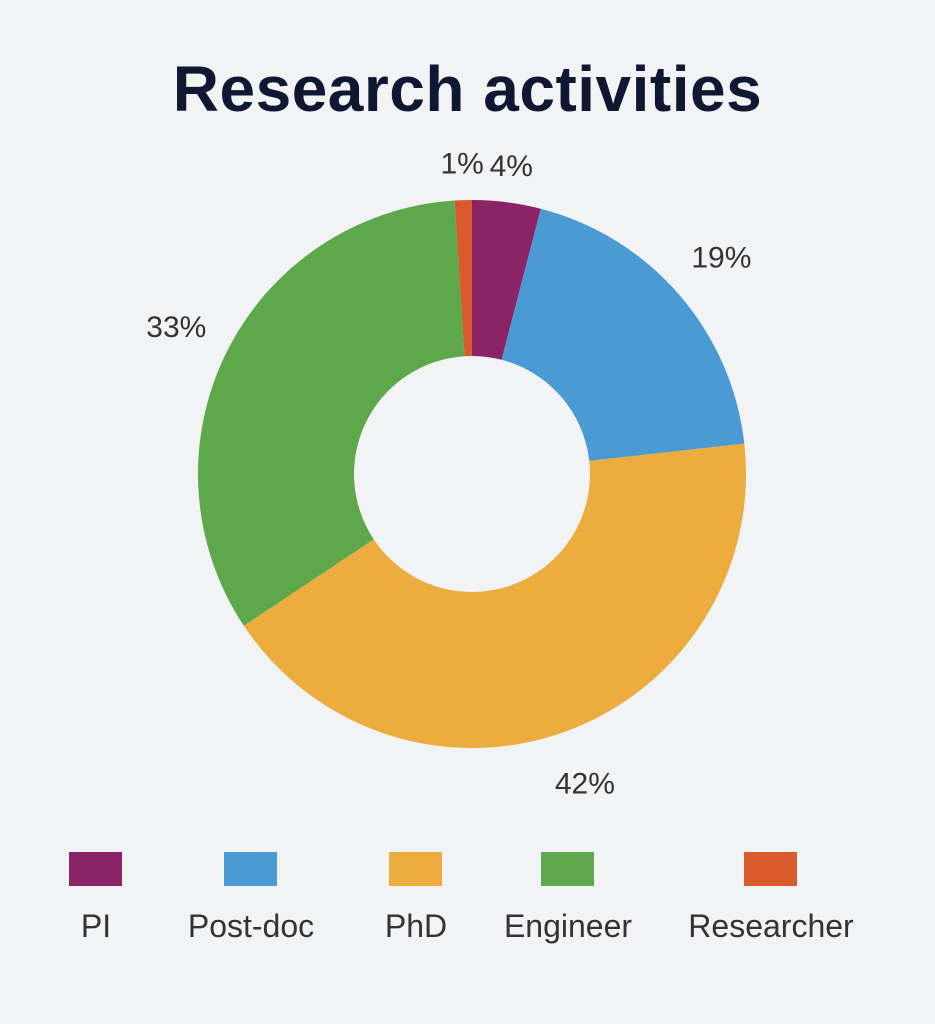 The height and width of the screenshot is (1024, 935). I want to click on data-label-researcher: 1%, so click(461, 164).